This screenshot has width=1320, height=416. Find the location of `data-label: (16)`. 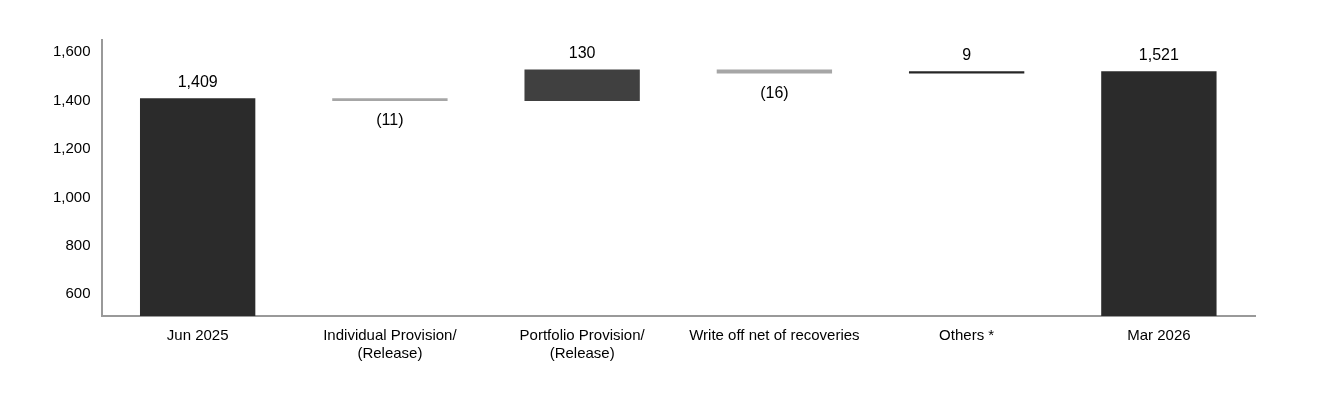

data-label: (16) is located at coordinates (774, 92).